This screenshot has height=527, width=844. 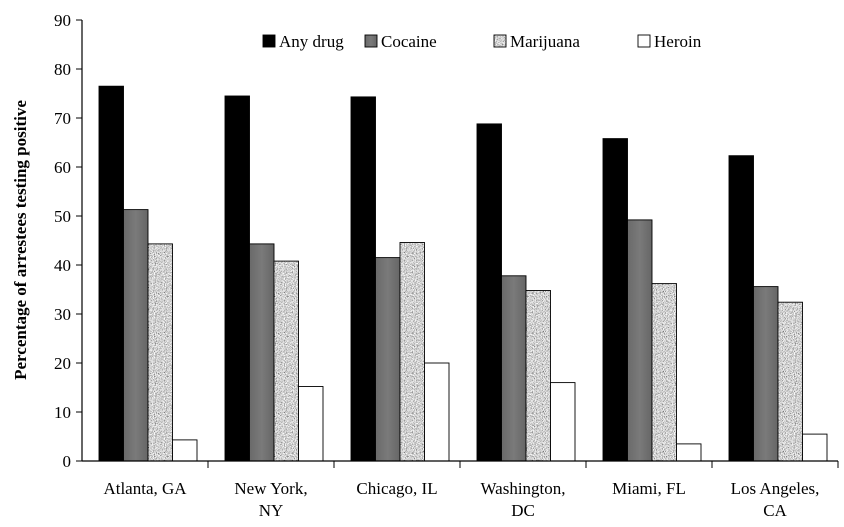 What do you see at coordinates (62, 314) in the screenshot?
I see `y-tick-label: 30` at bounding box center [62, 314].